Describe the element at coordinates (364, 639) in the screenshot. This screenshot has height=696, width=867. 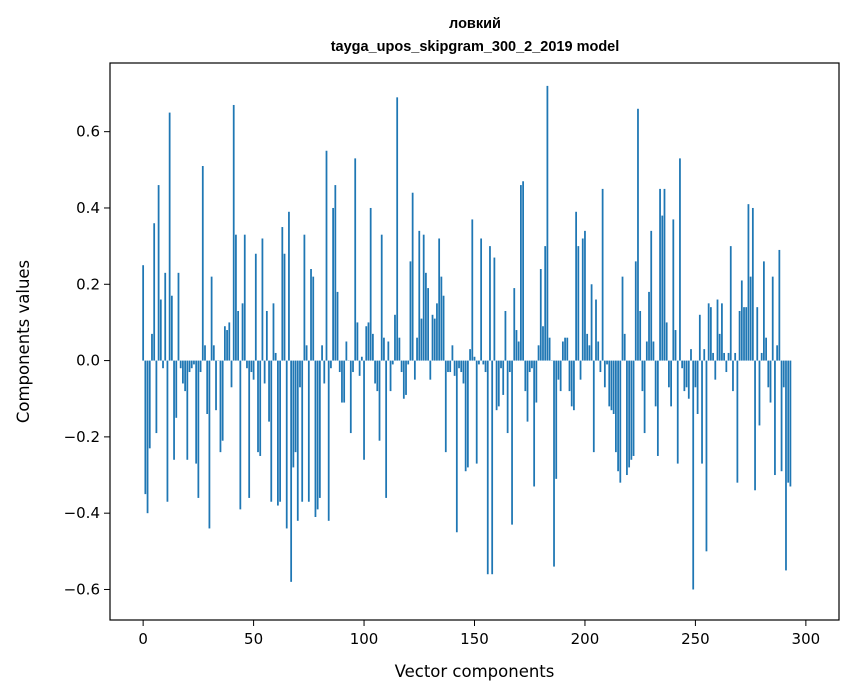
I see `x-tick-label: 100` at that location.